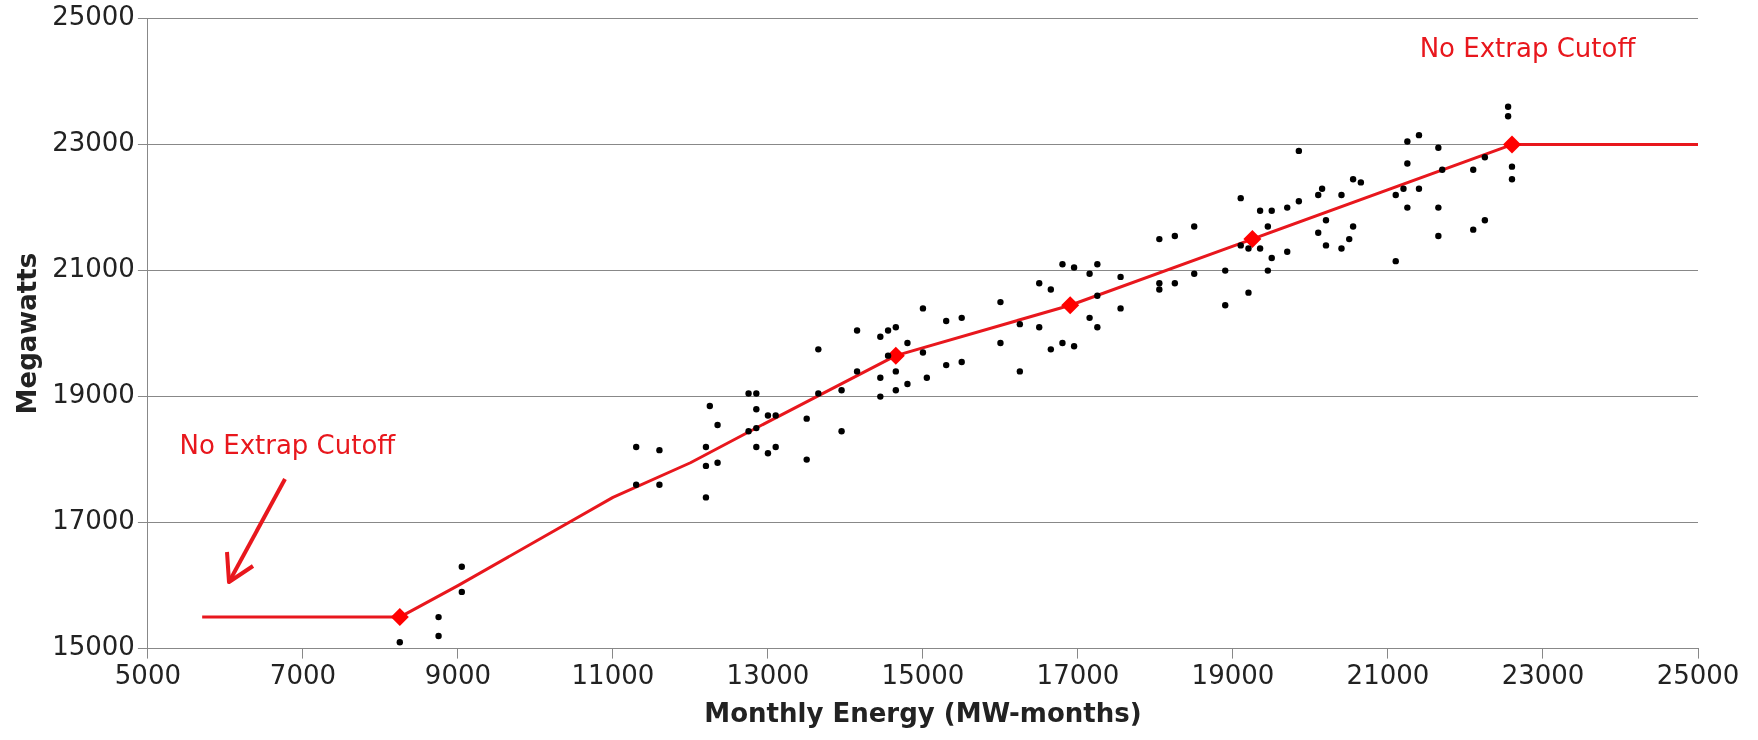 The width and height of the screenshot is (1758, 740). Describe the element at coordinates (923, 674) in the screenshot. I see `x-tick-label: 15000` at that location.